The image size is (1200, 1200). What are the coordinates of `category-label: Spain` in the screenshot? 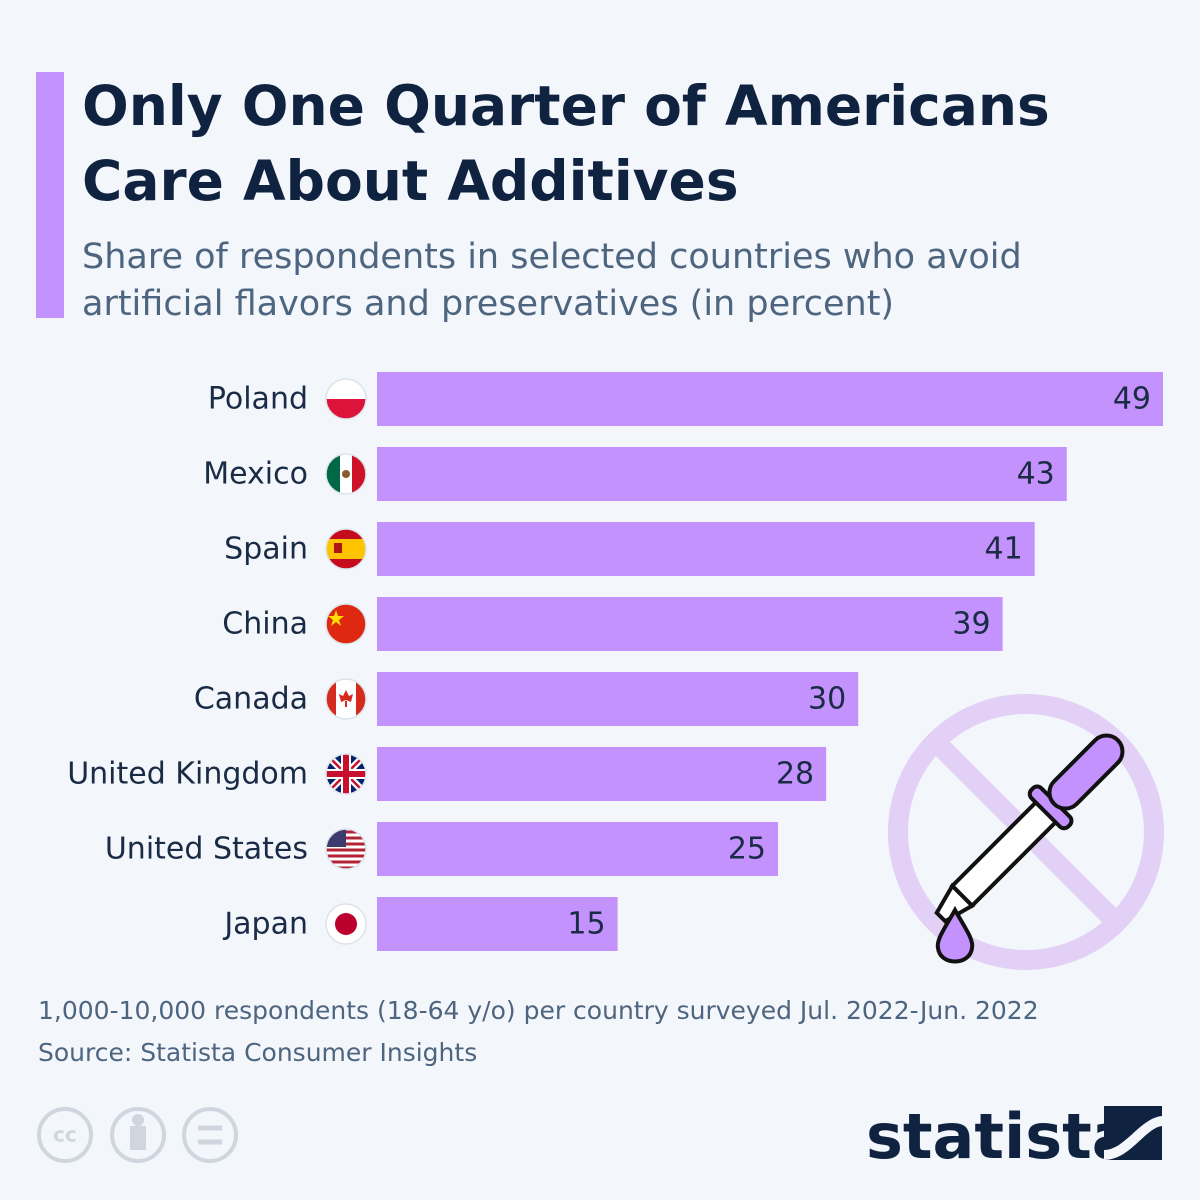 It's located at (266, 549).